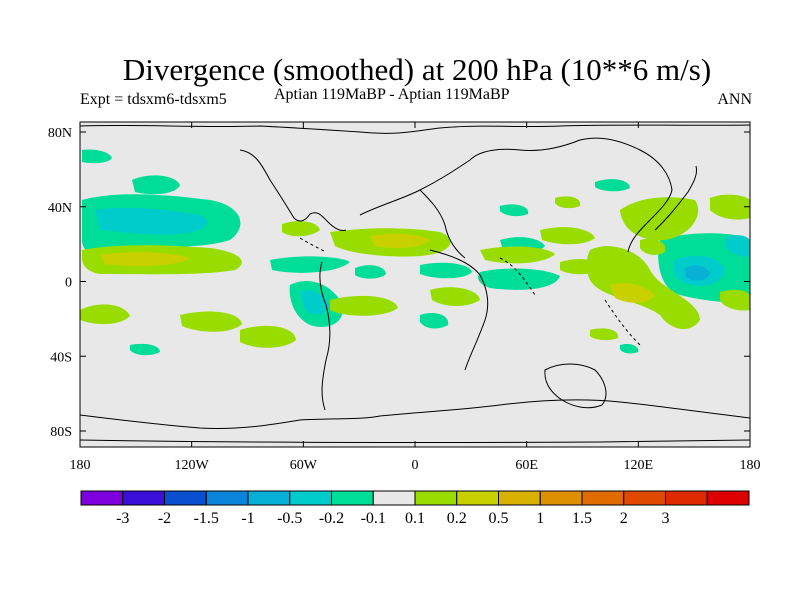  I want to click on colorbar-label: -3, so click(122, 518).